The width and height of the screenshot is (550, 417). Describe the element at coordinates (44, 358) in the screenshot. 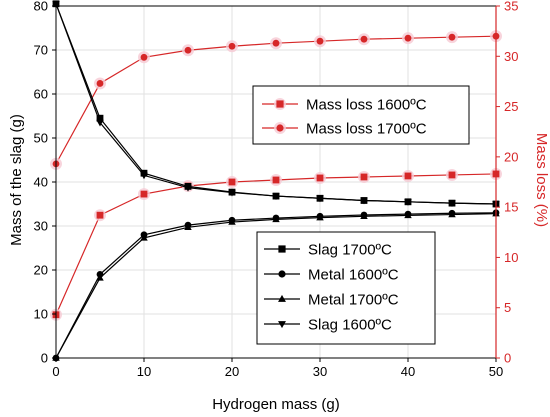

I see `y-left-tick-label-0: 0` at that location.